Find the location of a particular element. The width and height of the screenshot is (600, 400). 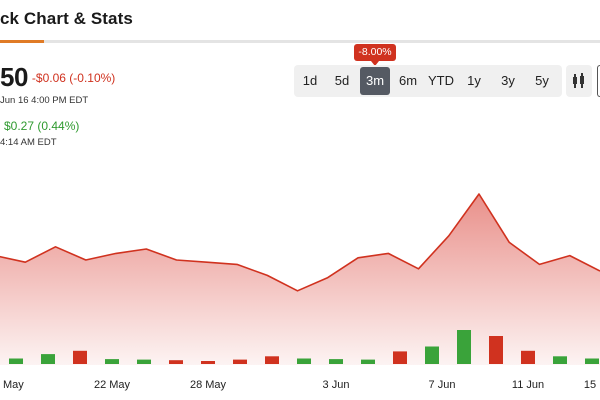

x-tick-label: 15 is located at coordinates (590, 385).